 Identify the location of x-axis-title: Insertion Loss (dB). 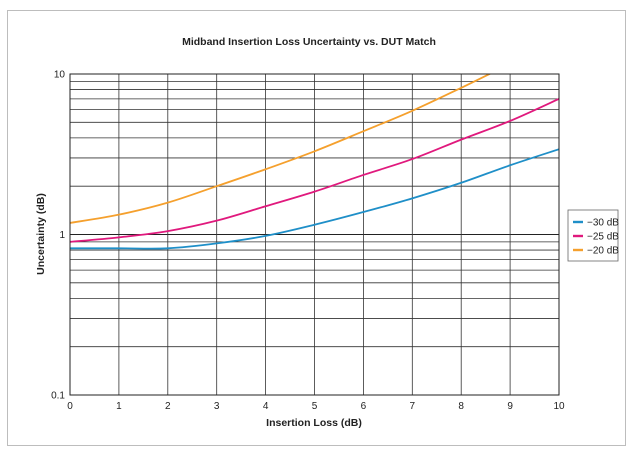
(314, 423).